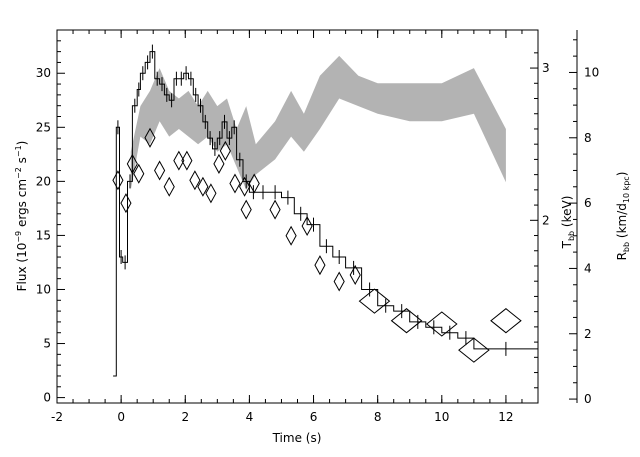 This screenshot has height=457, width=640. Describe the element at coordinates (250, 417) in the screenshot. I see `x-tick-label: 4` at that location.